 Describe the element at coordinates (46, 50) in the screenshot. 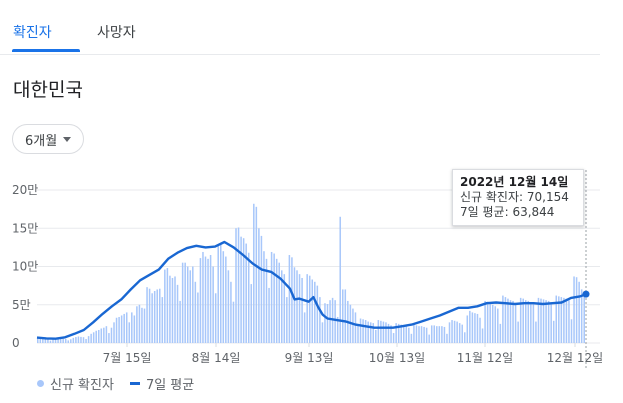

I see `active-tab-indicator` at that location.